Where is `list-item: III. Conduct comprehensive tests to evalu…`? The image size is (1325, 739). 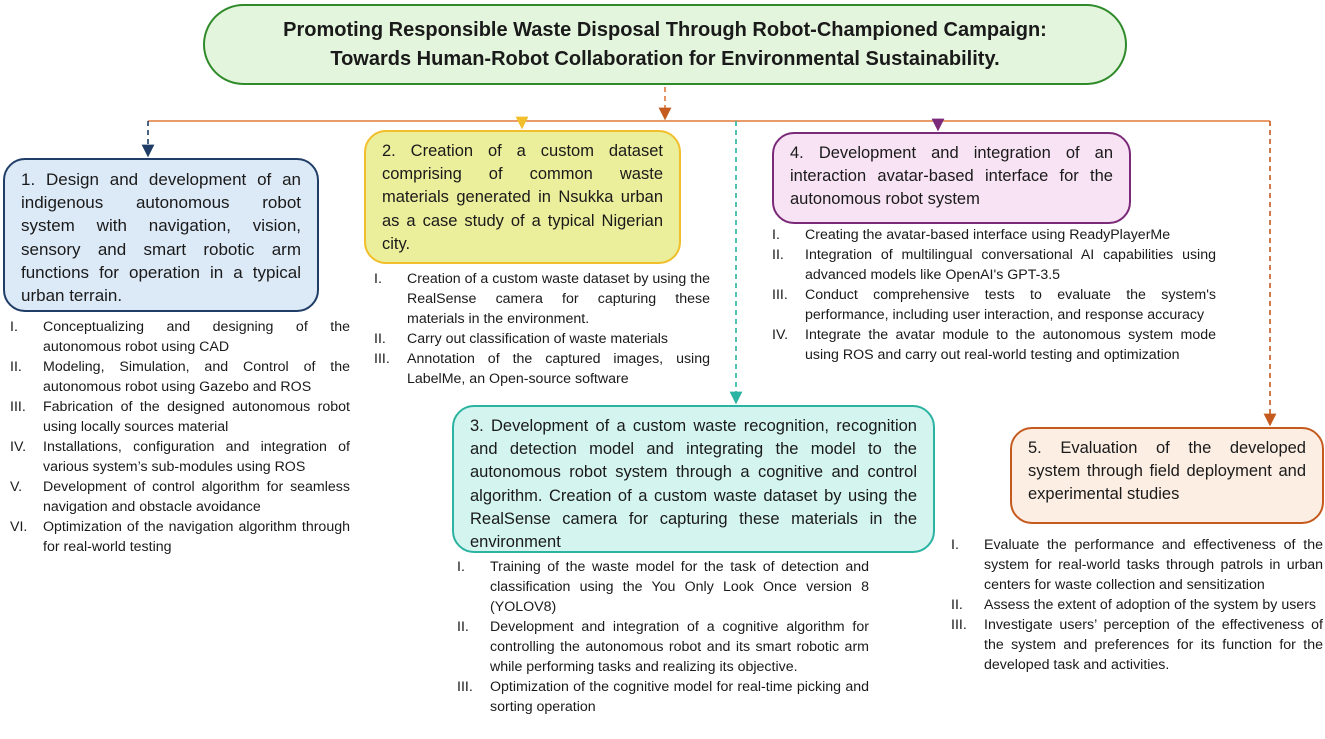
list-item: III. Conduct comprehensive tests to evalu… is located at coordinates (994, 305).